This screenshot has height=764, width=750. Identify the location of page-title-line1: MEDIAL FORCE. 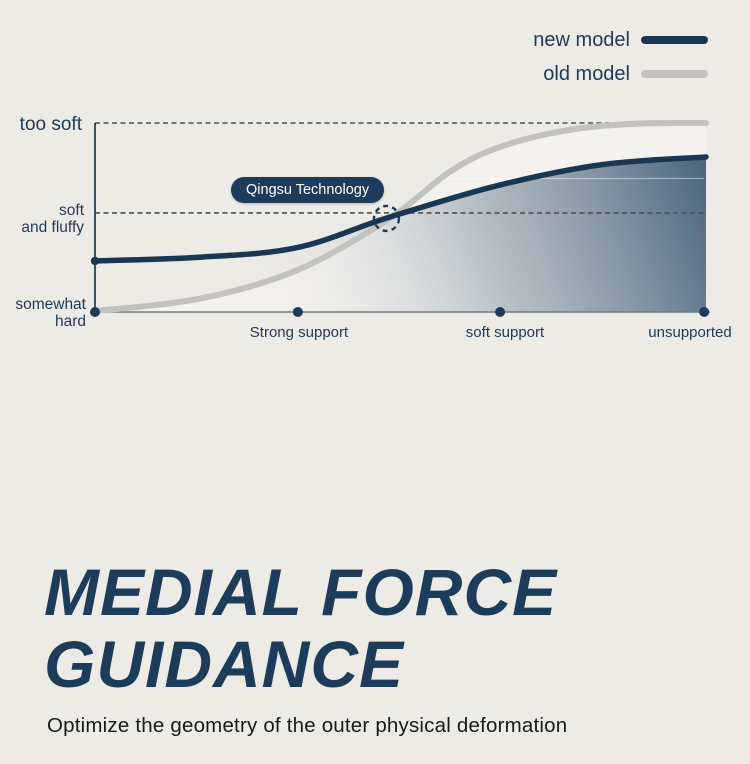
(301, 592).